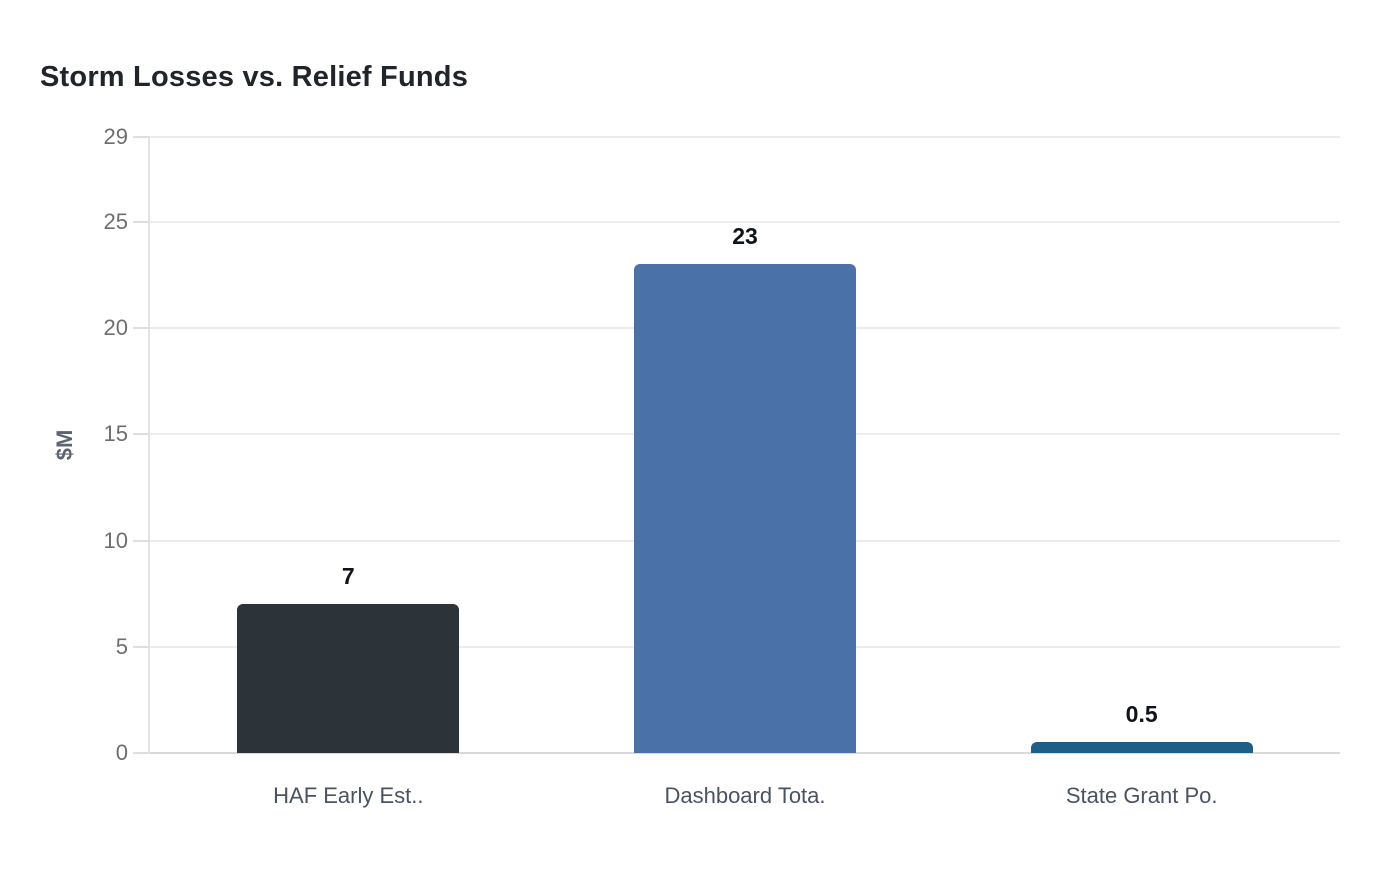 The height and width of the screenshot is (880, 1400). I want to click on x-category-label: Dashboard Tota., so click(745, 795).